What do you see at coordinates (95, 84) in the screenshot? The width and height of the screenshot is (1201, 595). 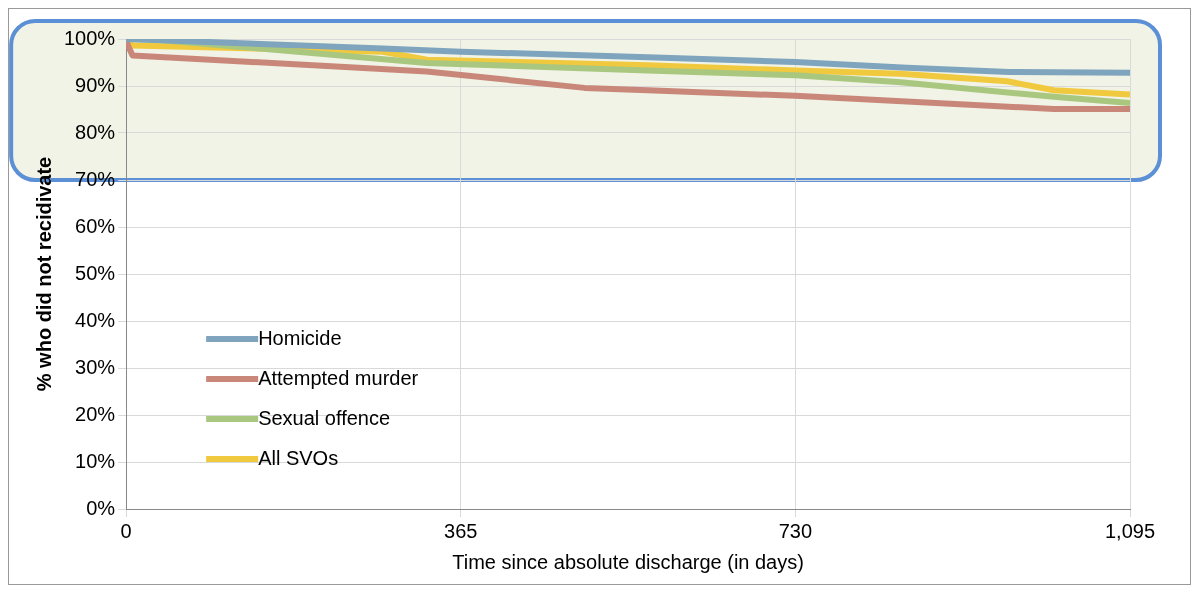 I see `y-tick-label: 90%` at bounding box center [95, 84].